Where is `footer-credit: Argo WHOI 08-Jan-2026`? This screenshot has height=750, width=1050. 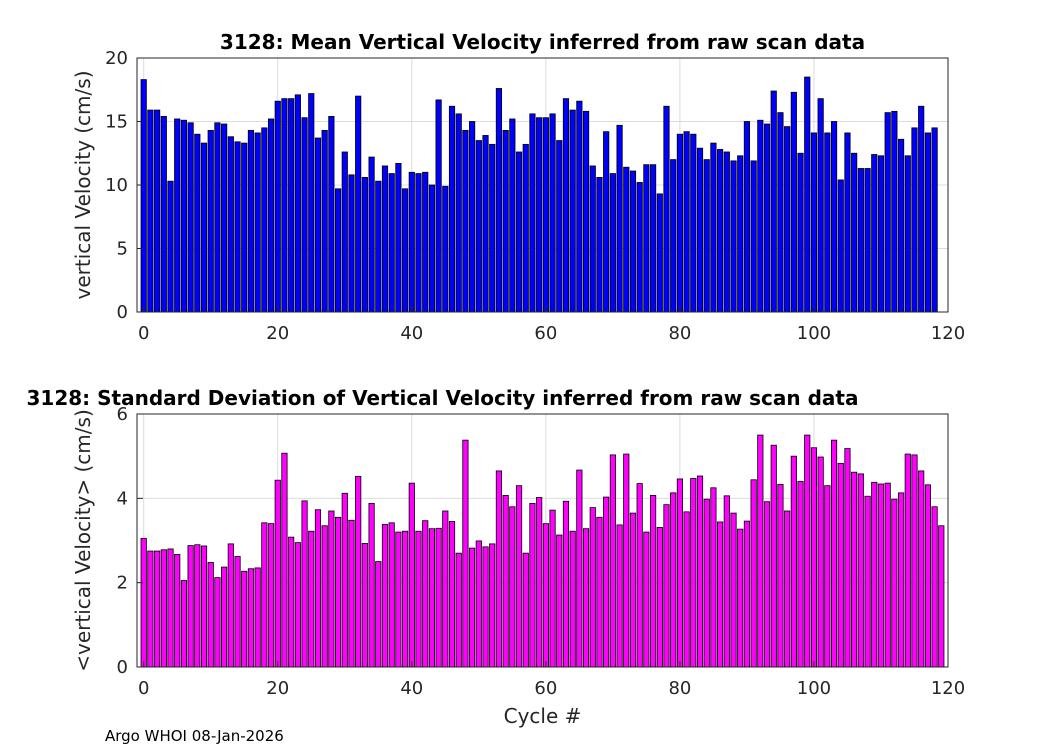
footer-credit: Argo WHOI 08-Jan-2026 is located at coordinates (194, 736).